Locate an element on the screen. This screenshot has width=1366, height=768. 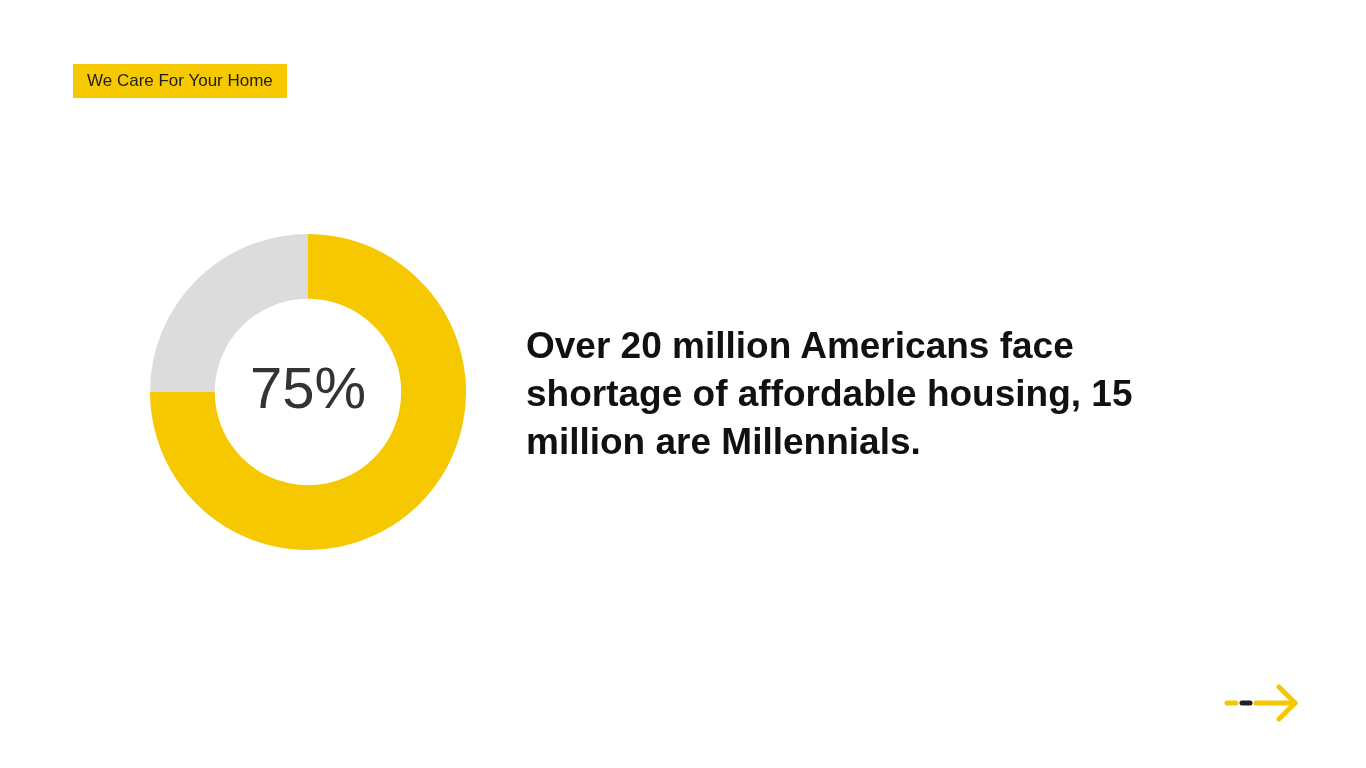
text: We Care For Your Home is located at coordinates (180, 81).